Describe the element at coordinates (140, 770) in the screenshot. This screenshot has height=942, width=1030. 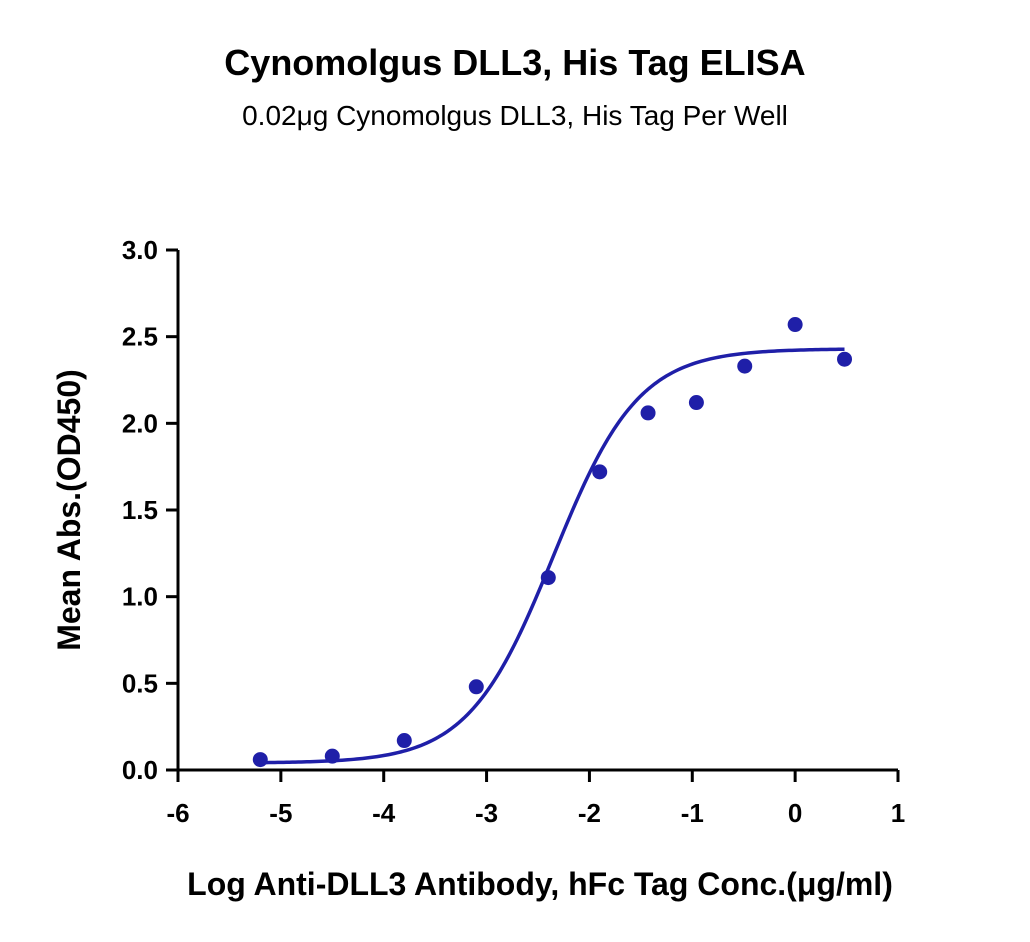
I see `y-tick-label: 0.0` at that location.